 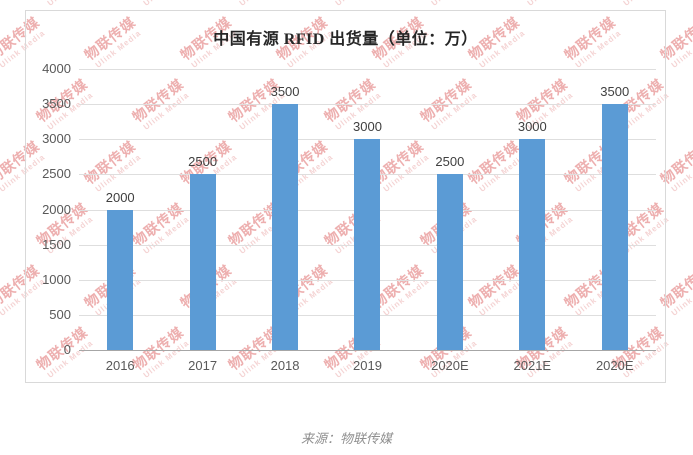 I want to click on y-axis-tick-label: 3000, so click(x=56, y=139).